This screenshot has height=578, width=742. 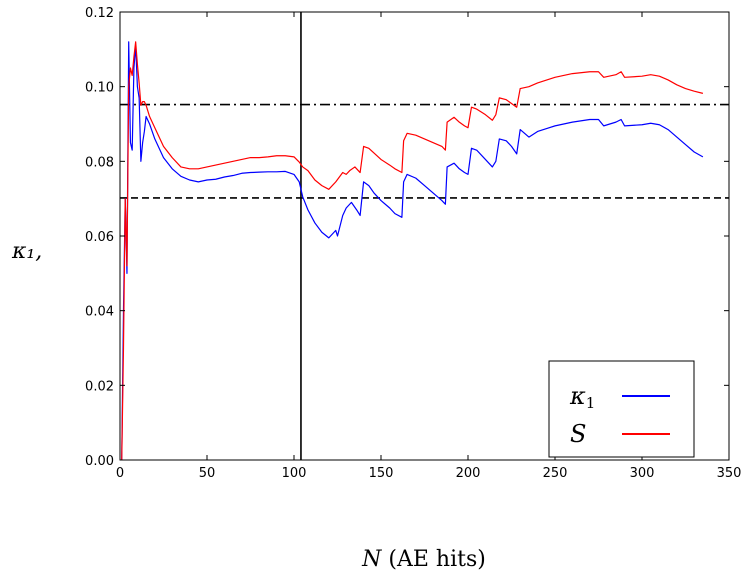 I want to click on x-tick-label: 50, so click(x=207, y=473).